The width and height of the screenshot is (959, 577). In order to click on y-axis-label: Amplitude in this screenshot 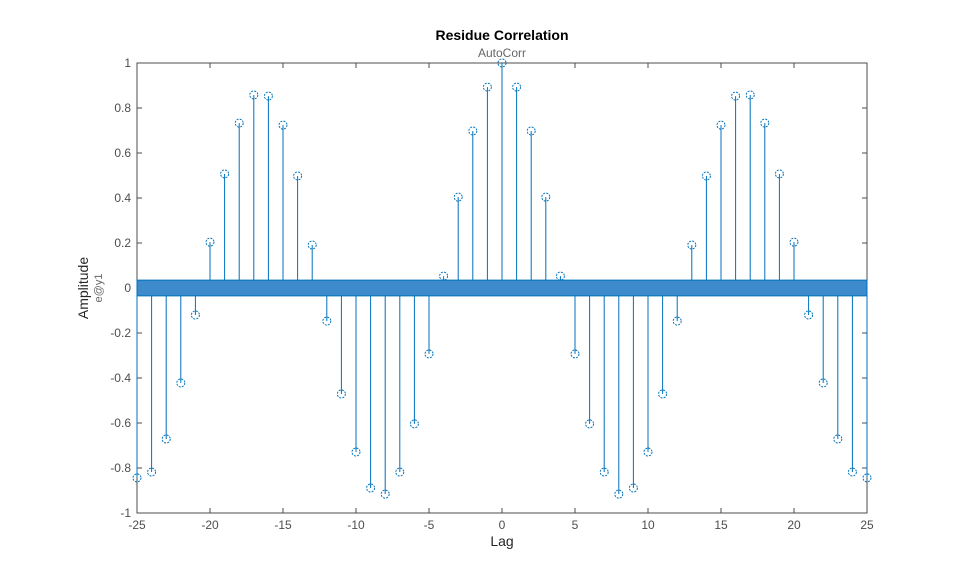, I will do `click(83, 288)`.